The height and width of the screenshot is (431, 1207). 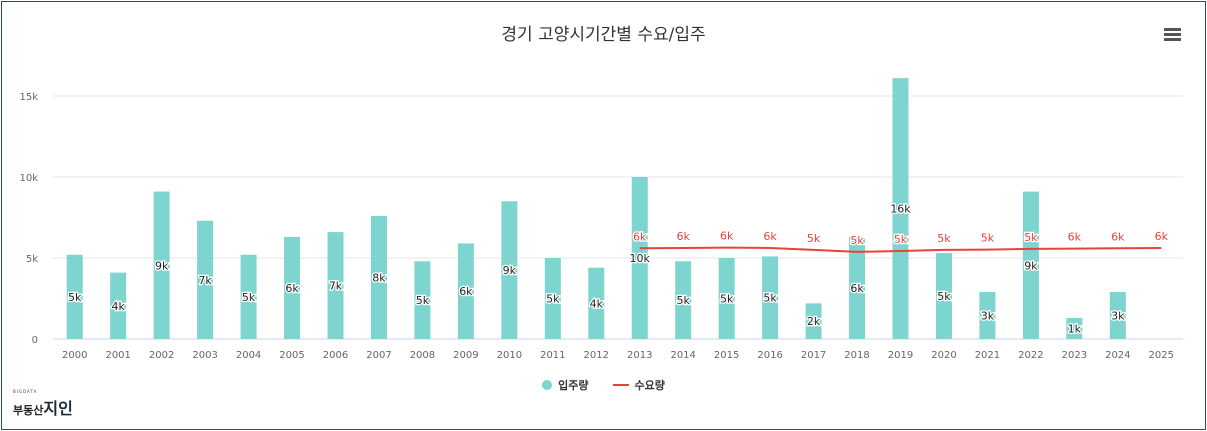 What do you see at coordinates (856, 355) in the screenshot?
I see `x-tick-label: 2018` at bounding box center [856, 355].